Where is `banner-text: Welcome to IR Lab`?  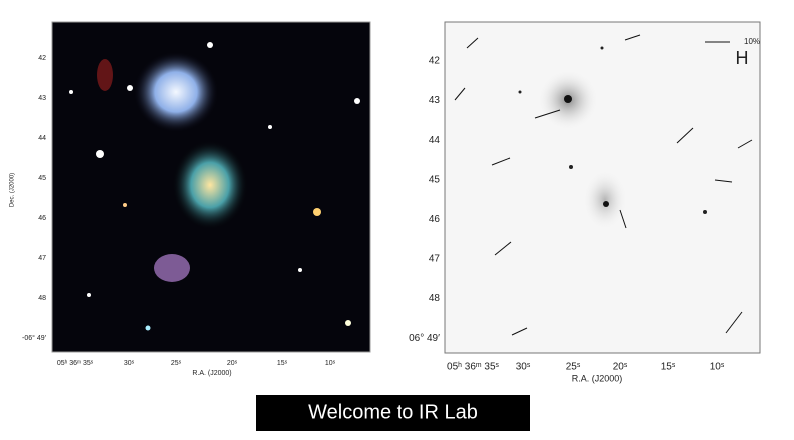 banner-text: Welcome to IR Lab is located at coordinates (393, 412).